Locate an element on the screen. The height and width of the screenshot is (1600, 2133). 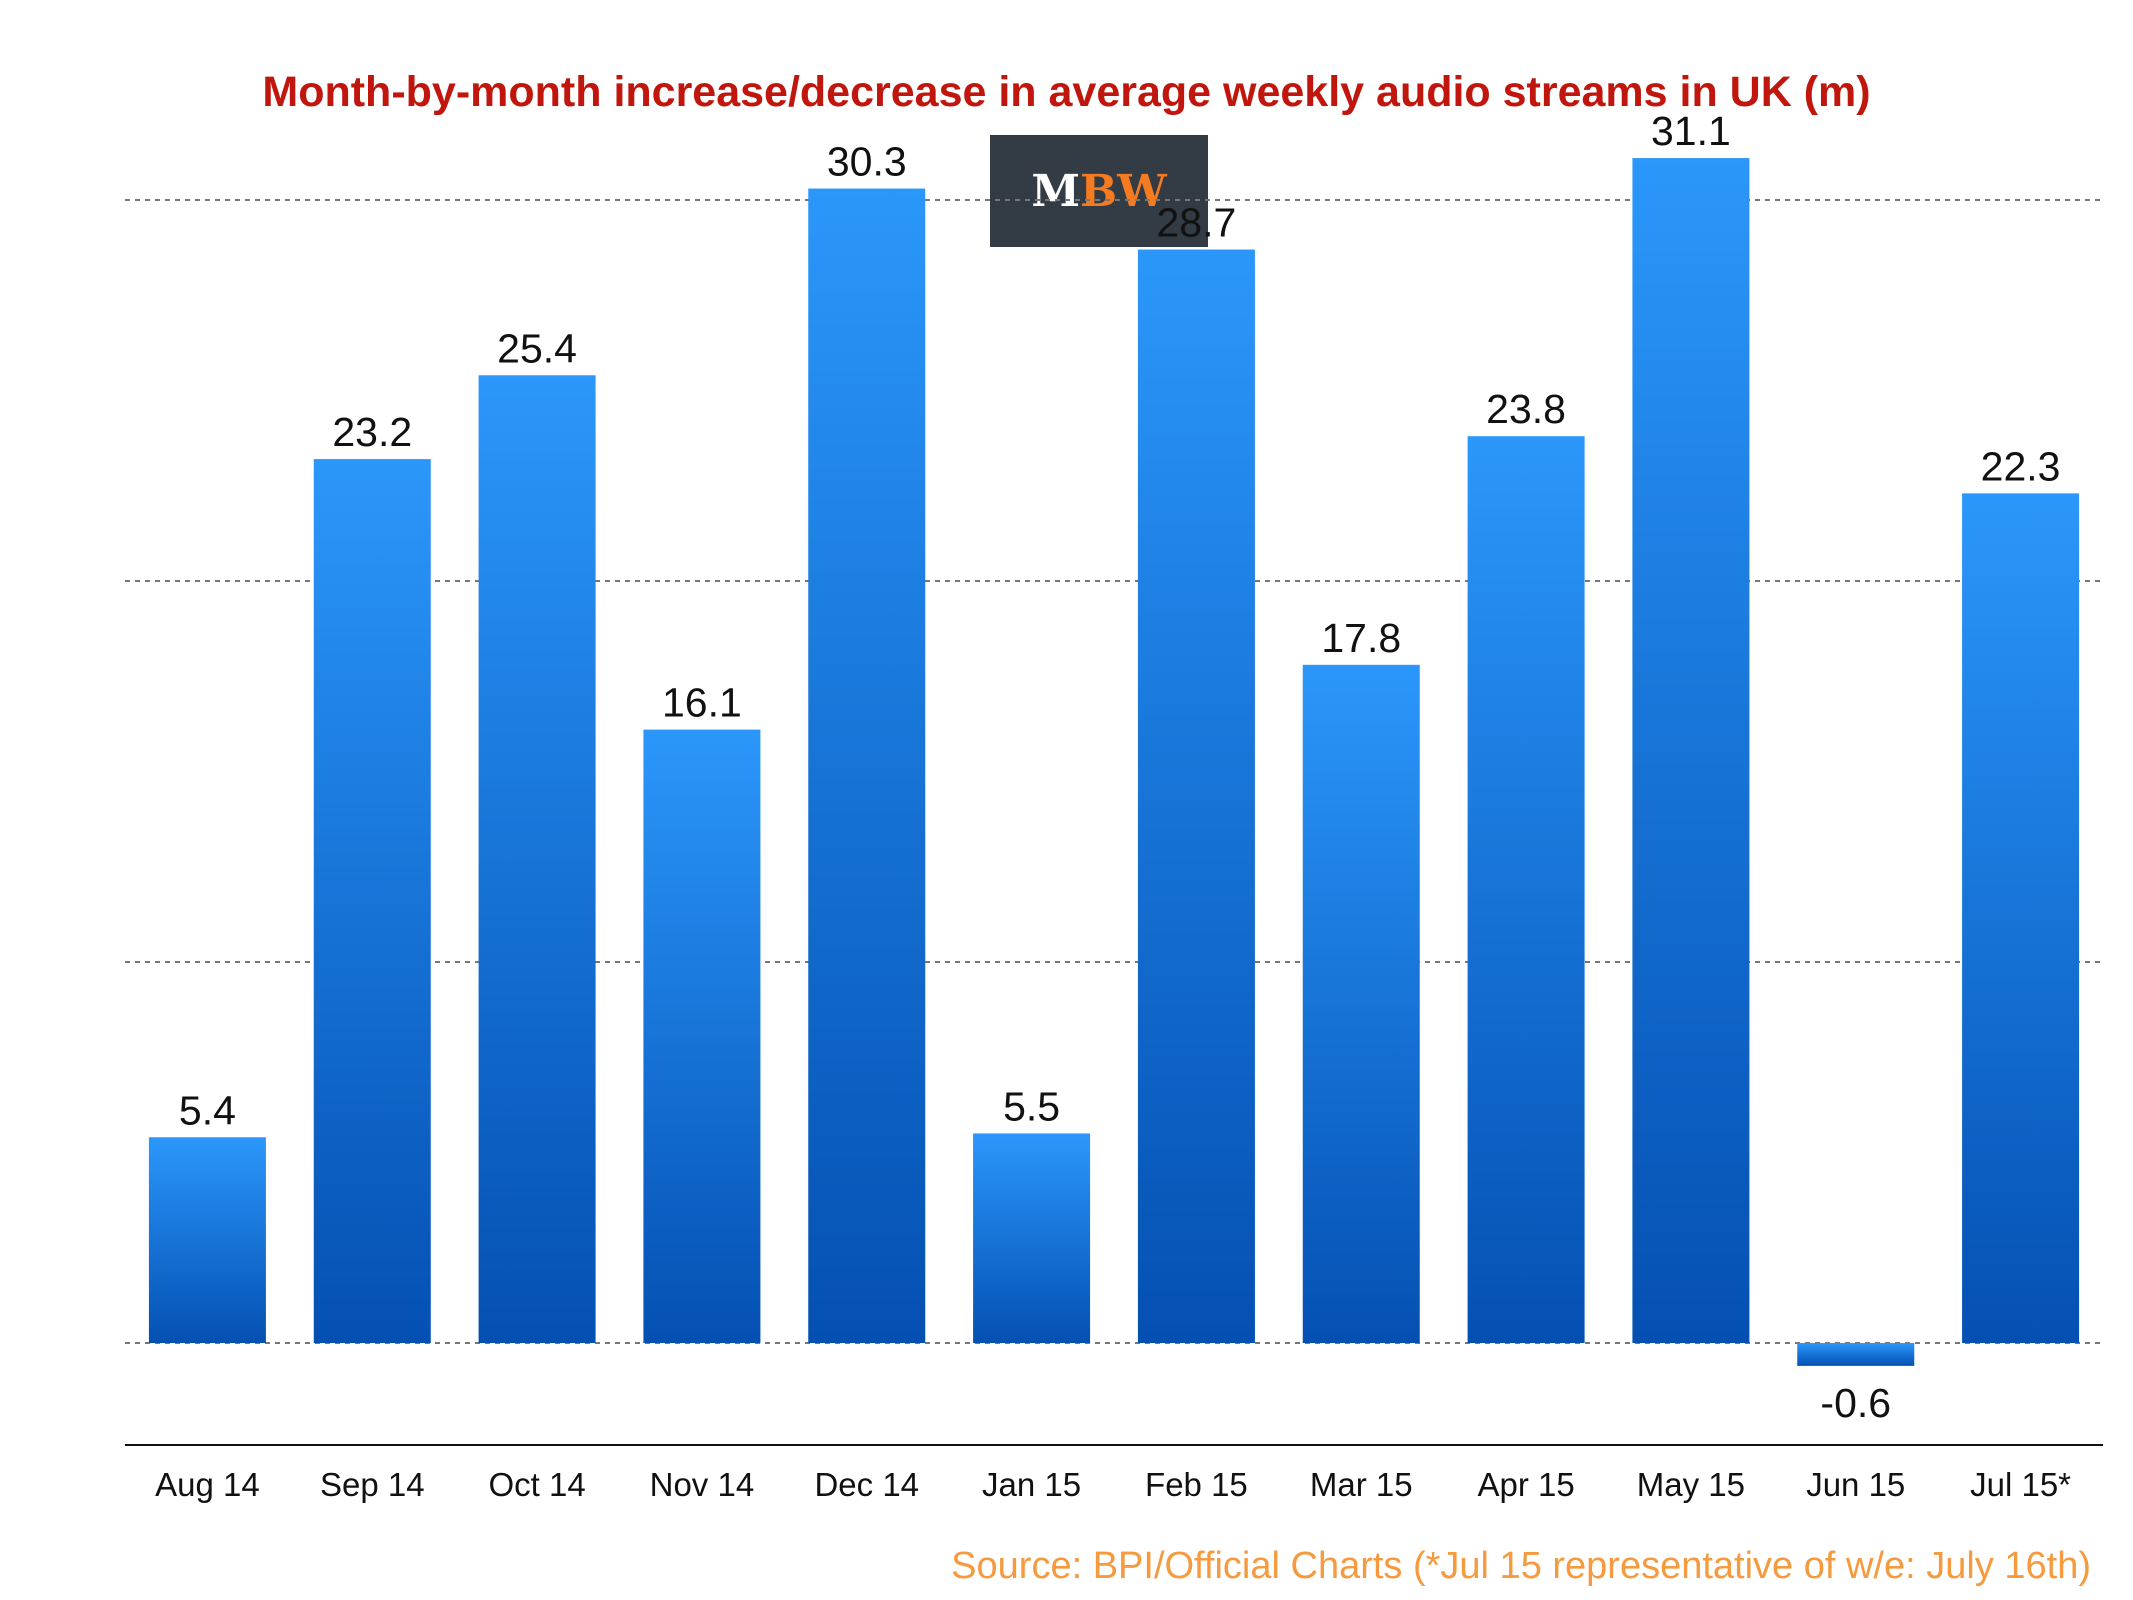
data-label: -0.6 is located at coordinates (1855, 1403).